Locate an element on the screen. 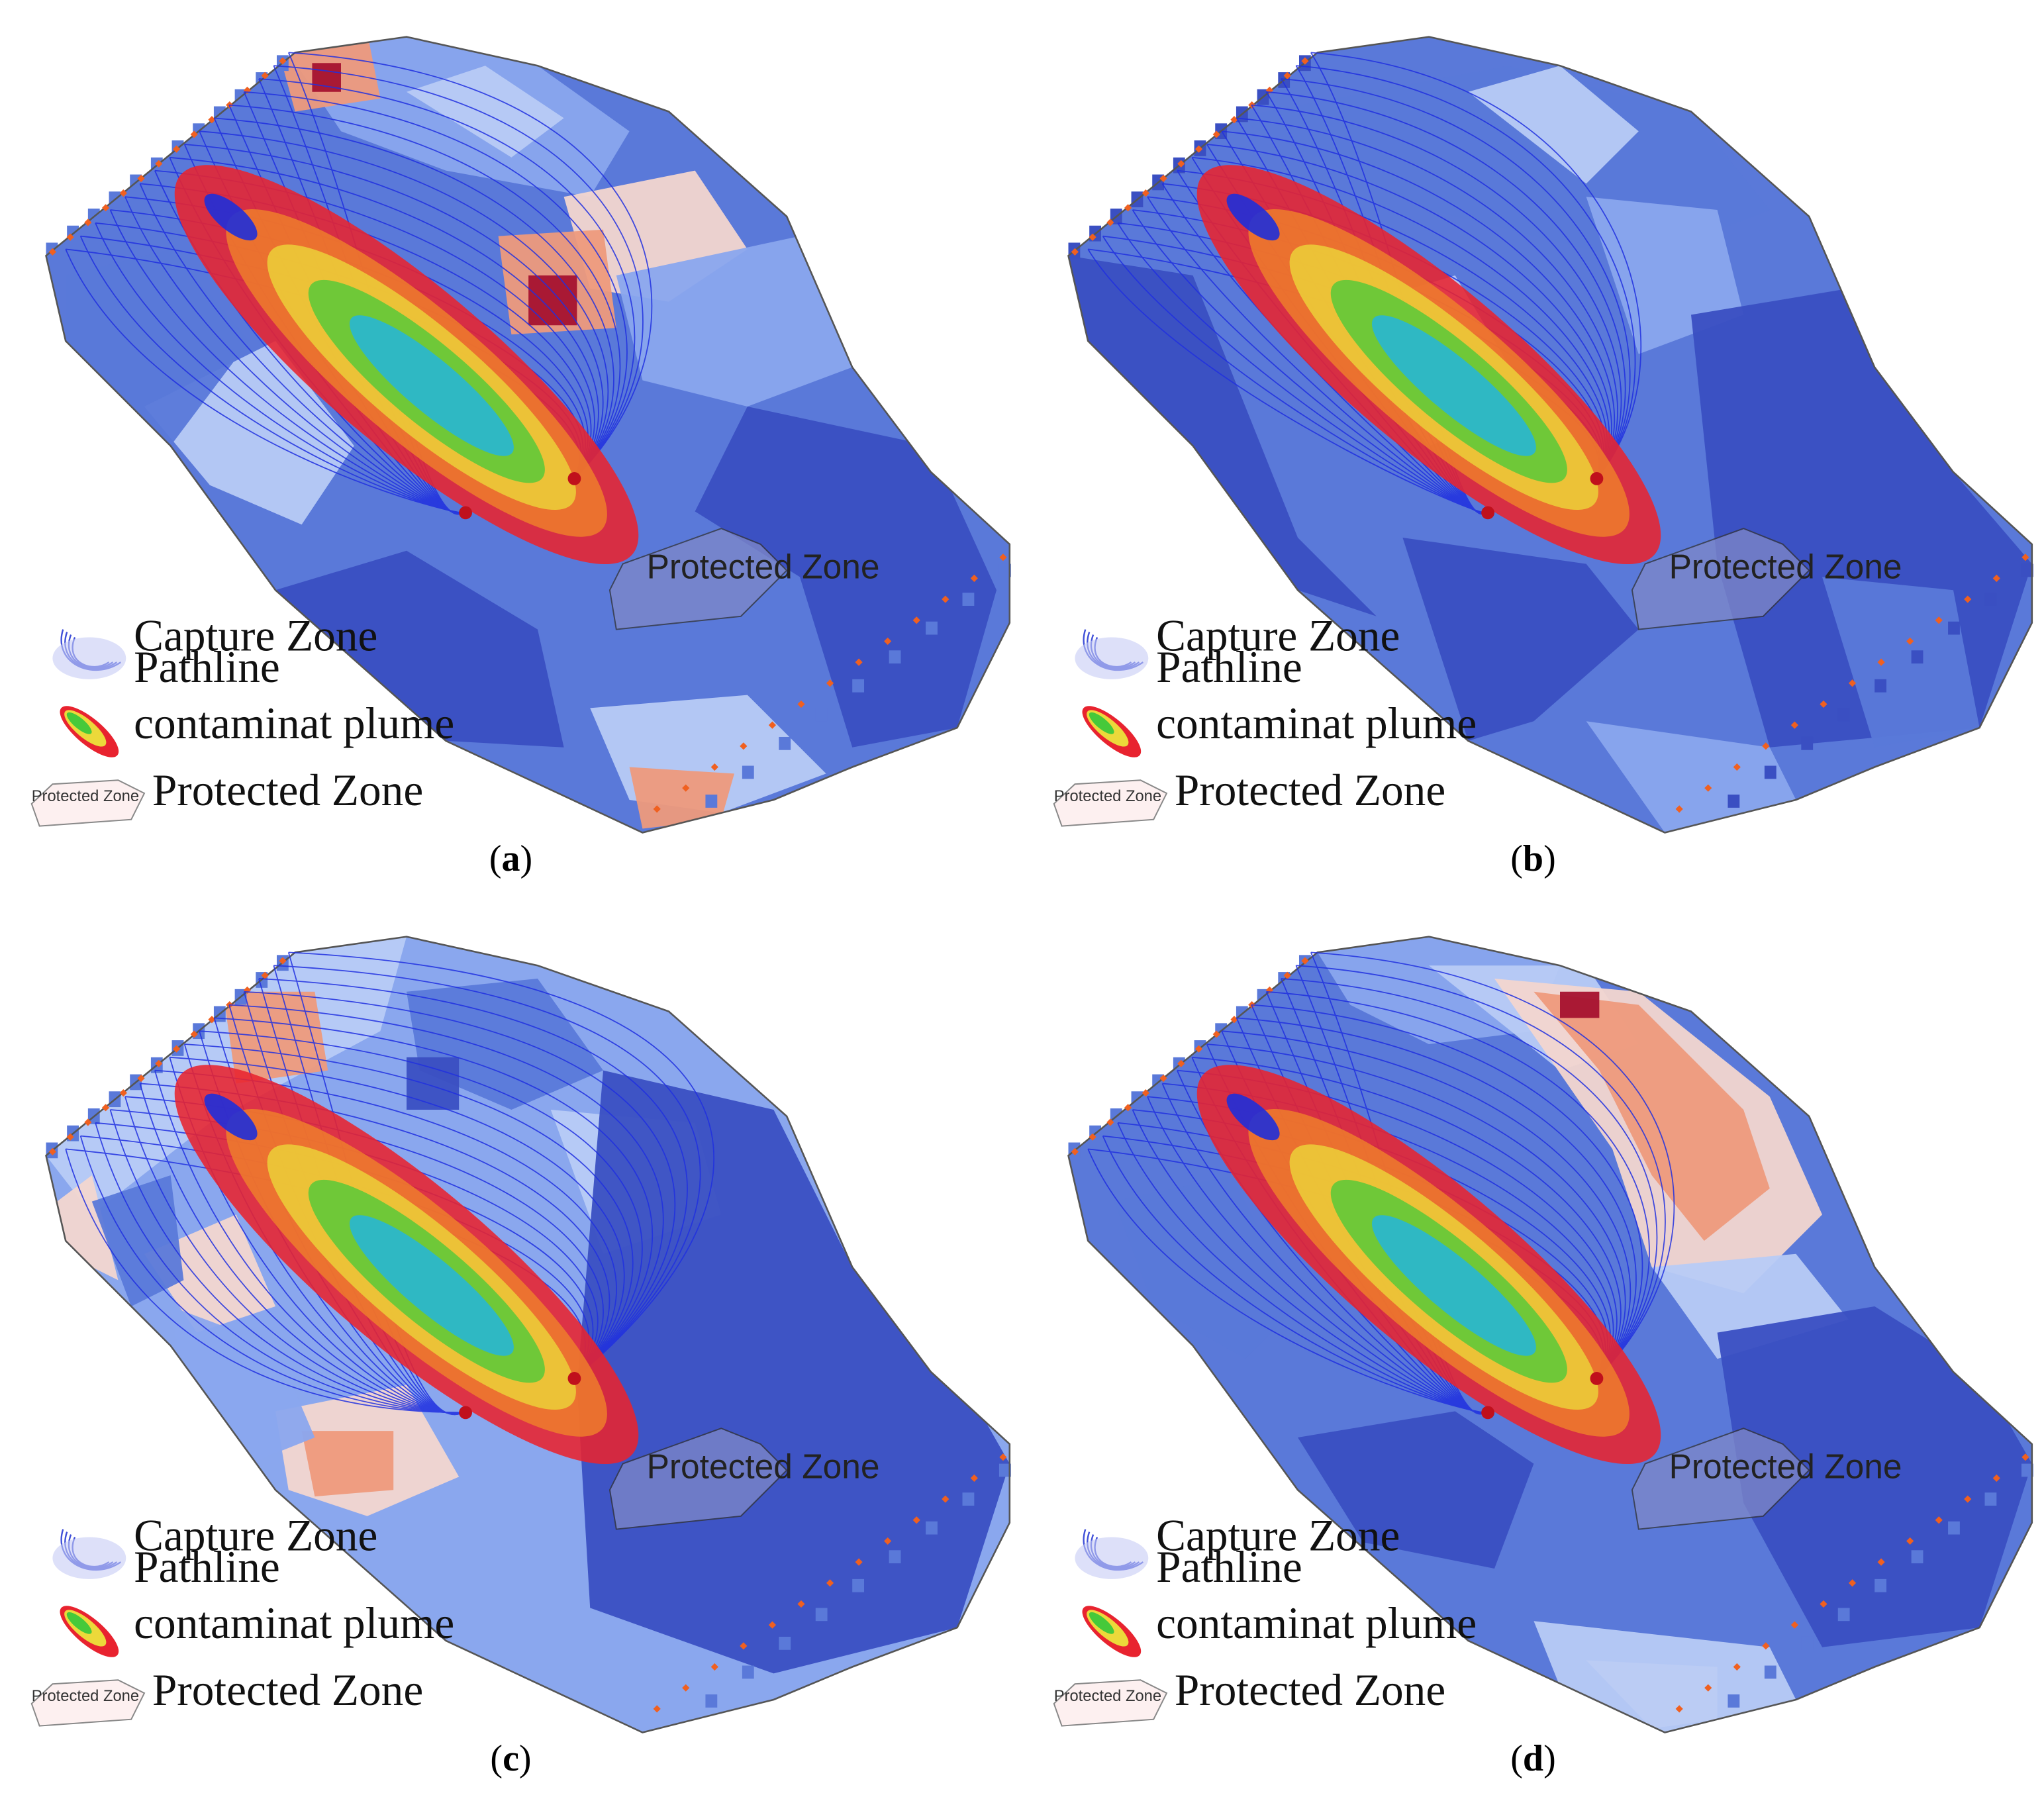 This screenshot has width=2044, height=1799. contaminant-plume is located at coordinates (1428, 365).